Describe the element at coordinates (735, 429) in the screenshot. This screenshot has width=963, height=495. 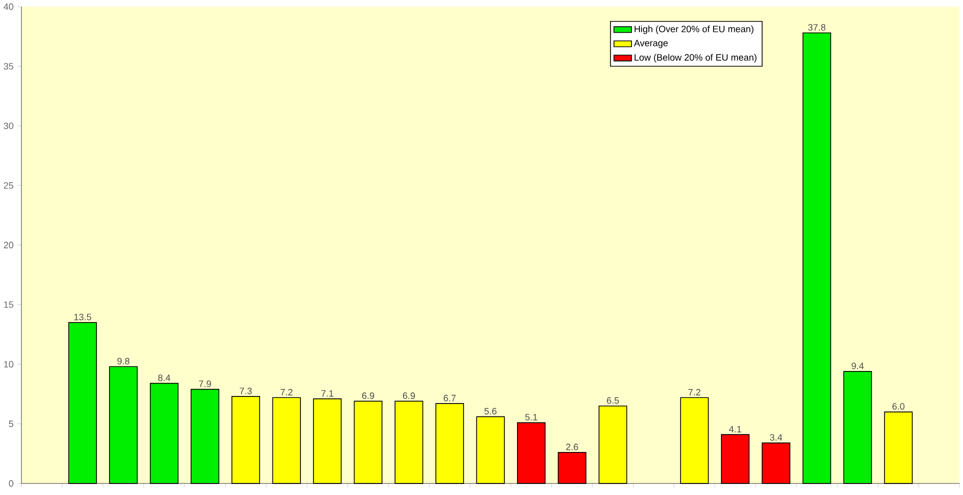
I see `data-label: 4.1` at that location.